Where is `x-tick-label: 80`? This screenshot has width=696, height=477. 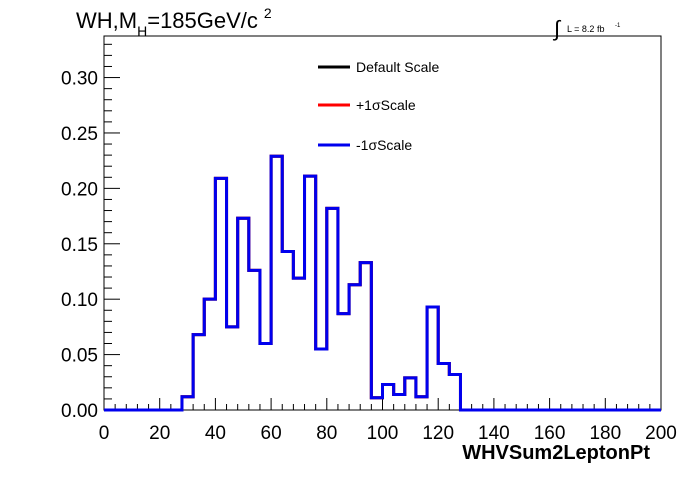
x-tick-label: 80 is located at coordinates (326, 433).